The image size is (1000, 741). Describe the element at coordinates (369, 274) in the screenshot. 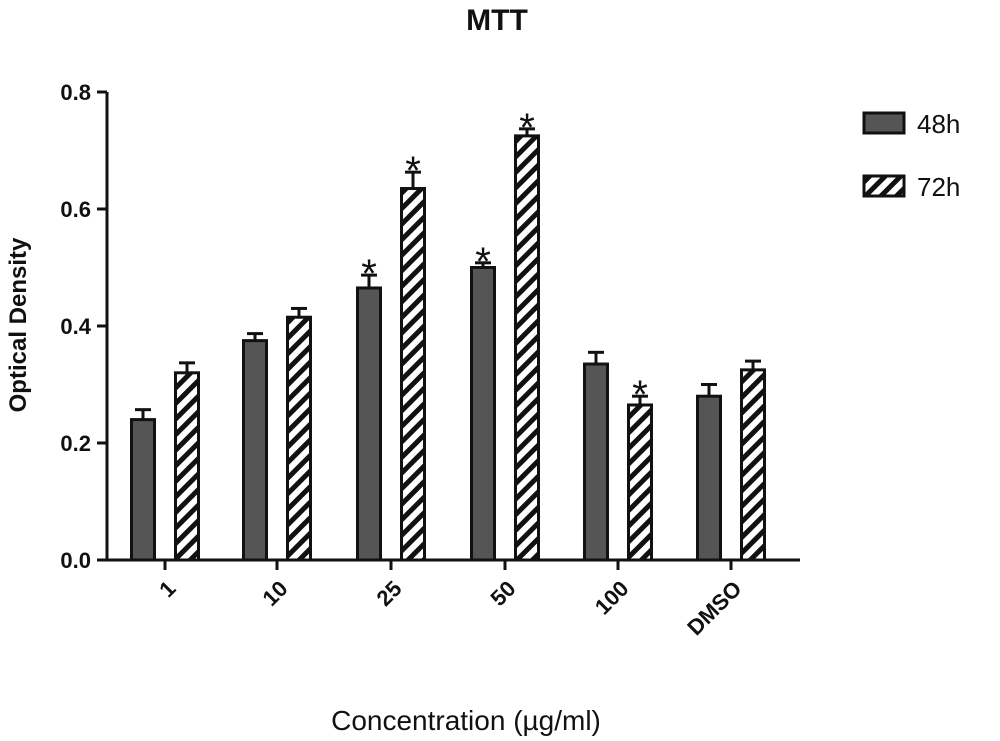

I see `significance-star-48h-25: *` at that location.